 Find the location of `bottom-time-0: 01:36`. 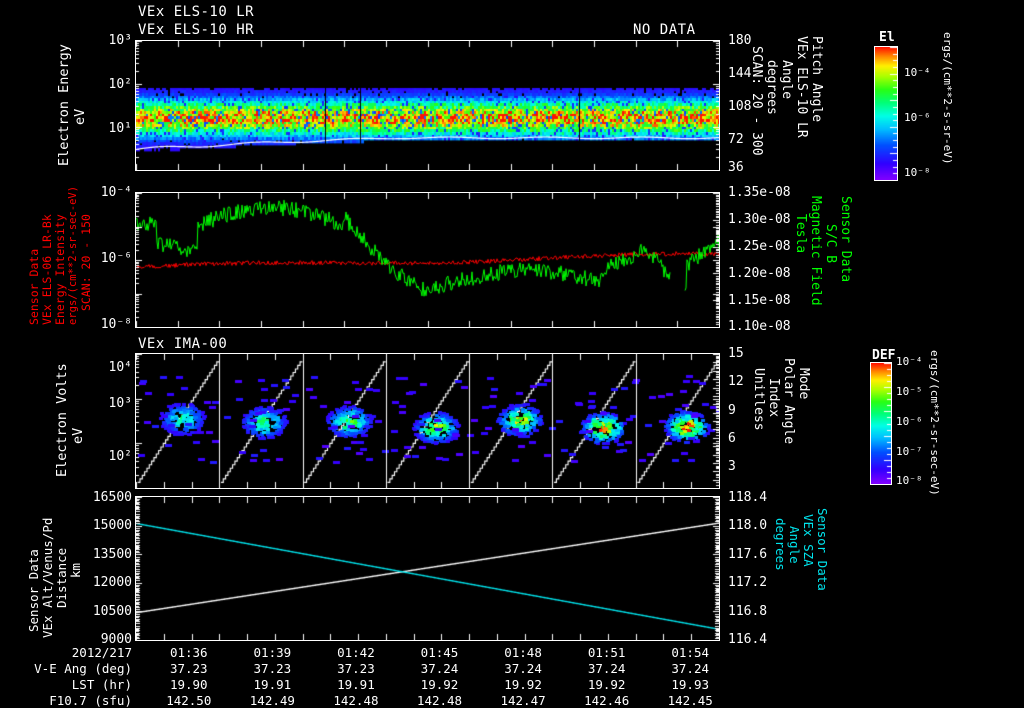

bottom-time-0: 01:36 is located at coordinates (188, 652).